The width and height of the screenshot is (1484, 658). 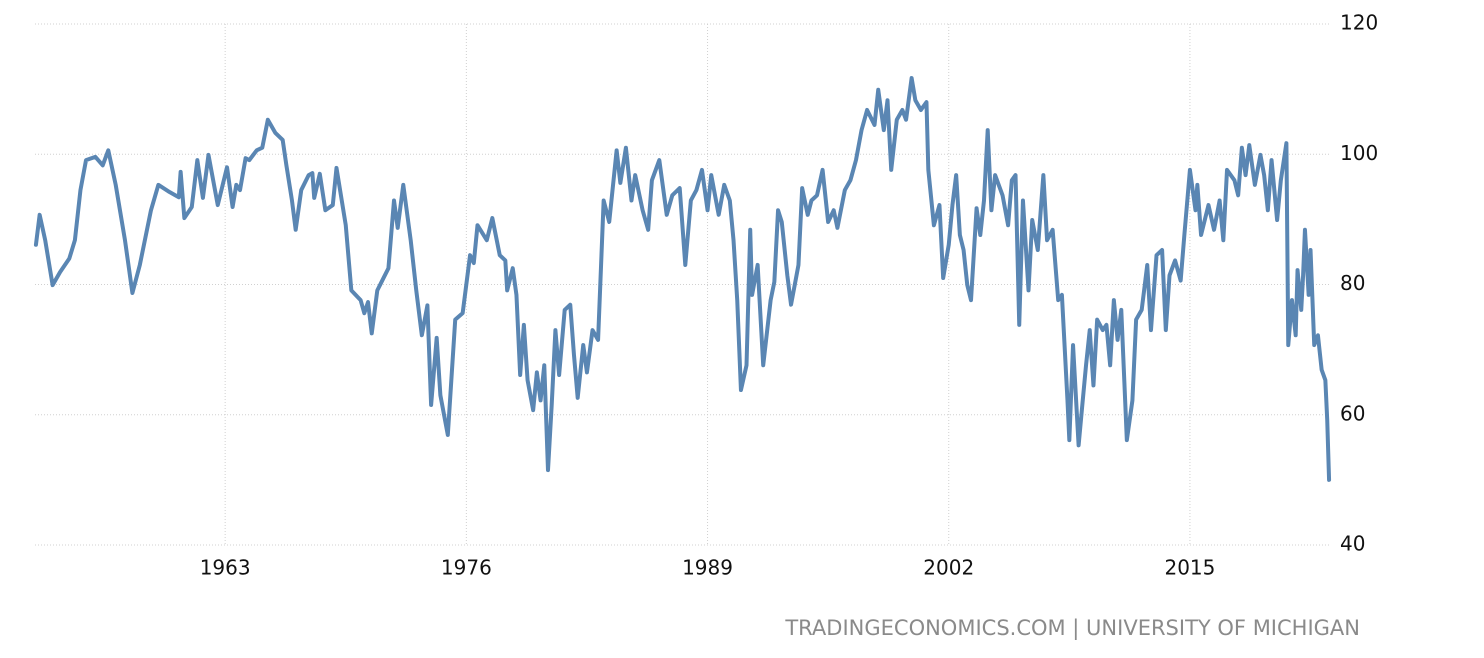 I want to click on x-tick-label: 1963, so click(x=225, y=568).